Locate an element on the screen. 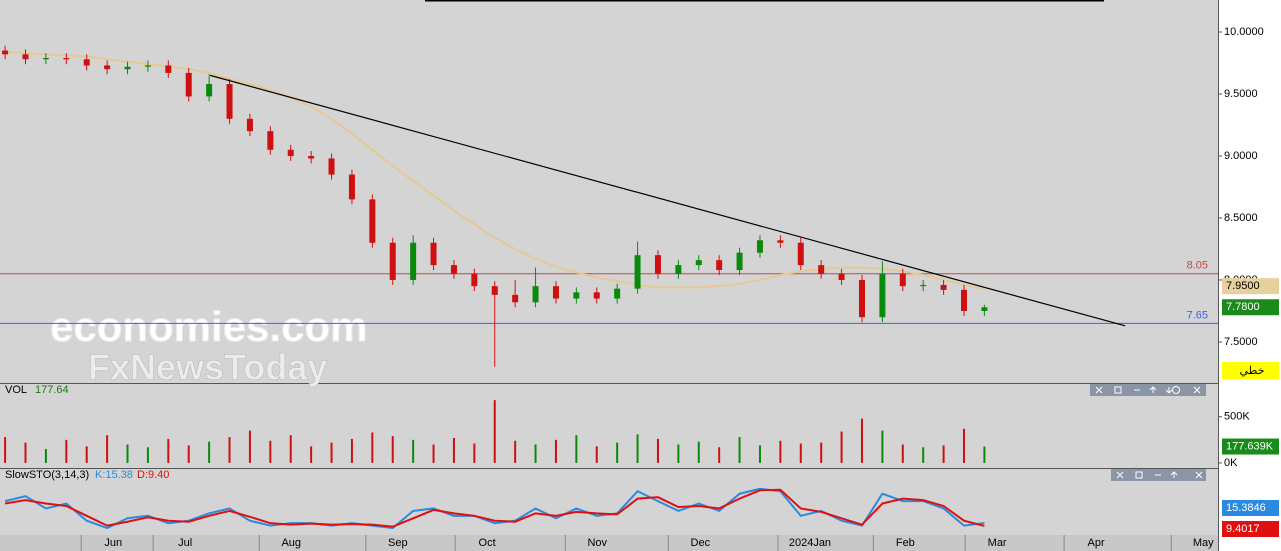 This screenshot has width=1281, height=551. mode-button-label: خطي is located at coordinates (1252, 371).